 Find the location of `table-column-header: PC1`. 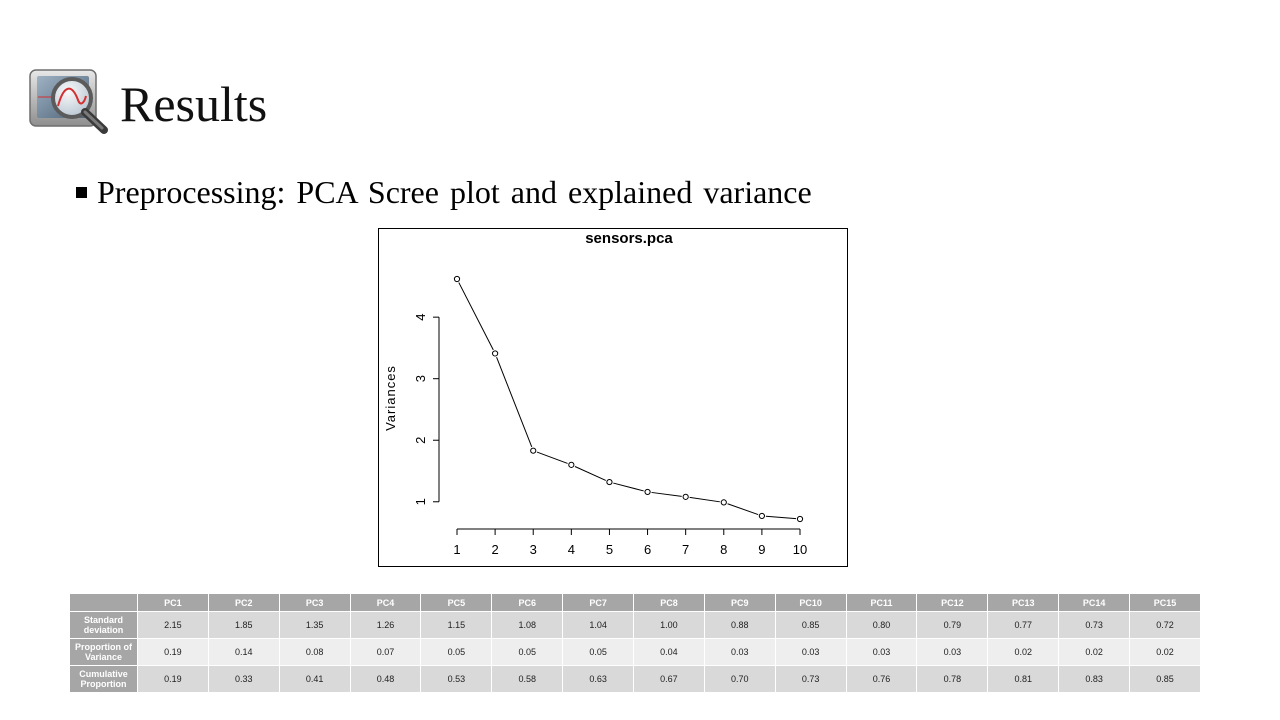

table-column-header: PC1 is located at coordinates (173, 602).